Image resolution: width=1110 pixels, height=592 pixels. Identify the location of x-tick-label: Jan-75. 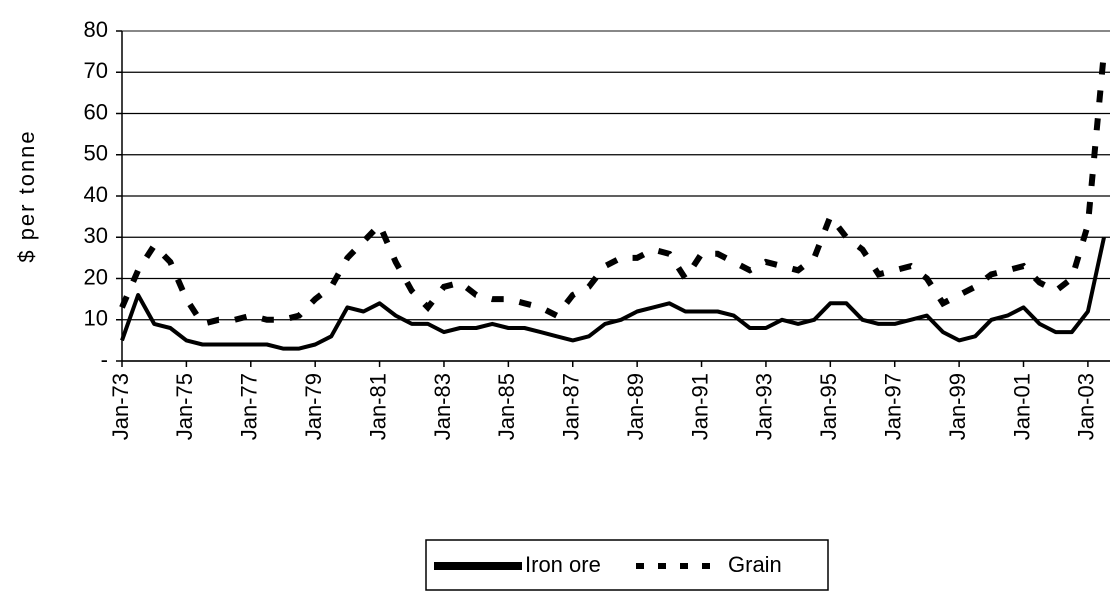
(184, 406).